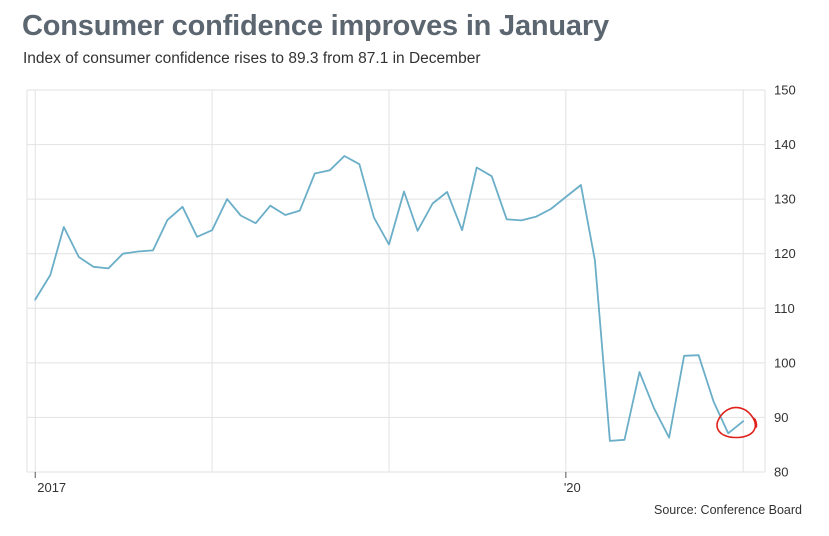  I want to click on y-tick-label: 110, so click(784, 308).